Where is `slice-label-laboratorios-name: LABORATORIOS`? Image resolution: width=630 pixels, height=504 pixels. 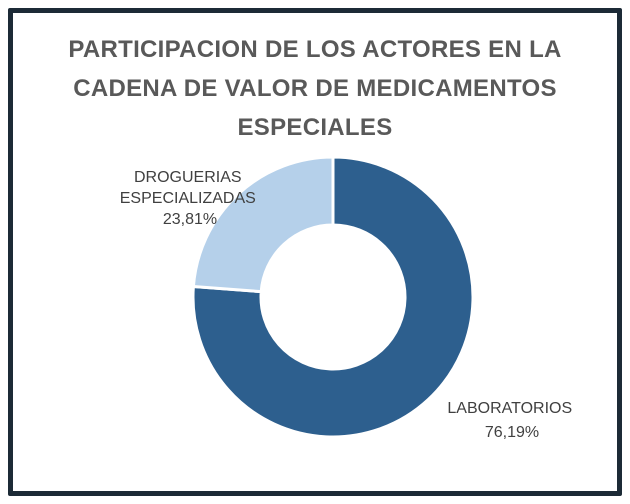 slice-label-laboratorios-name: LABORATORIOS is located at coordinates (509, 408).